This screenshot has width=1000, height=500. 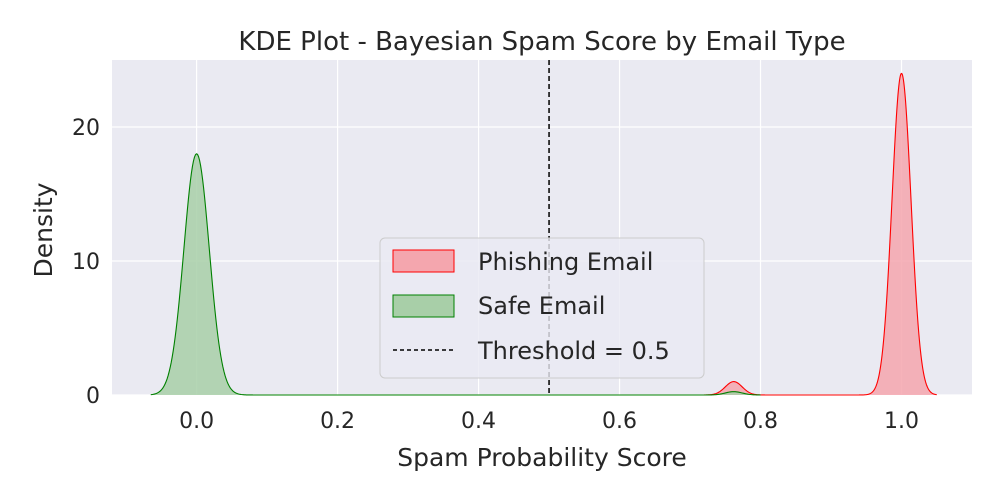 What do you see at coordinates (43, 229) in the screenshot?
I see `y-axis-label: Density` at bounding box center [43, 229].